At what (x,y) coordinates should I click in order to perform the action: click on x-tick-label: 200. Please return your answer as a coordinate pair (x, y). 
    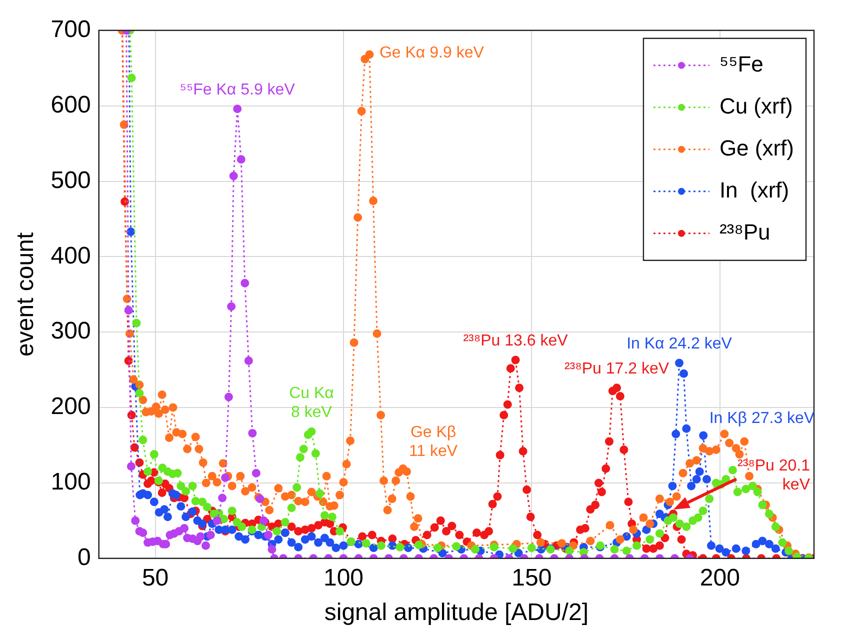
    Looking at the image, I should click on (720, 578).